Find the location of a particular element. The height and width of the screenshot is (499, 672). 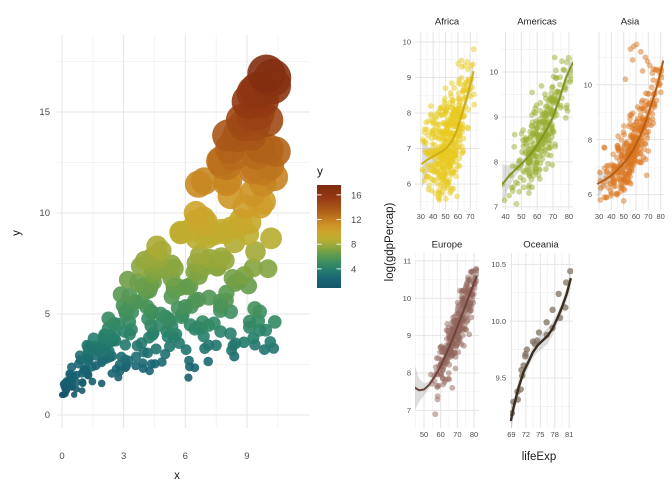

facet-europe: 50 60 70 80 7 8 9 10 11 is located at coordinates (441, 346).